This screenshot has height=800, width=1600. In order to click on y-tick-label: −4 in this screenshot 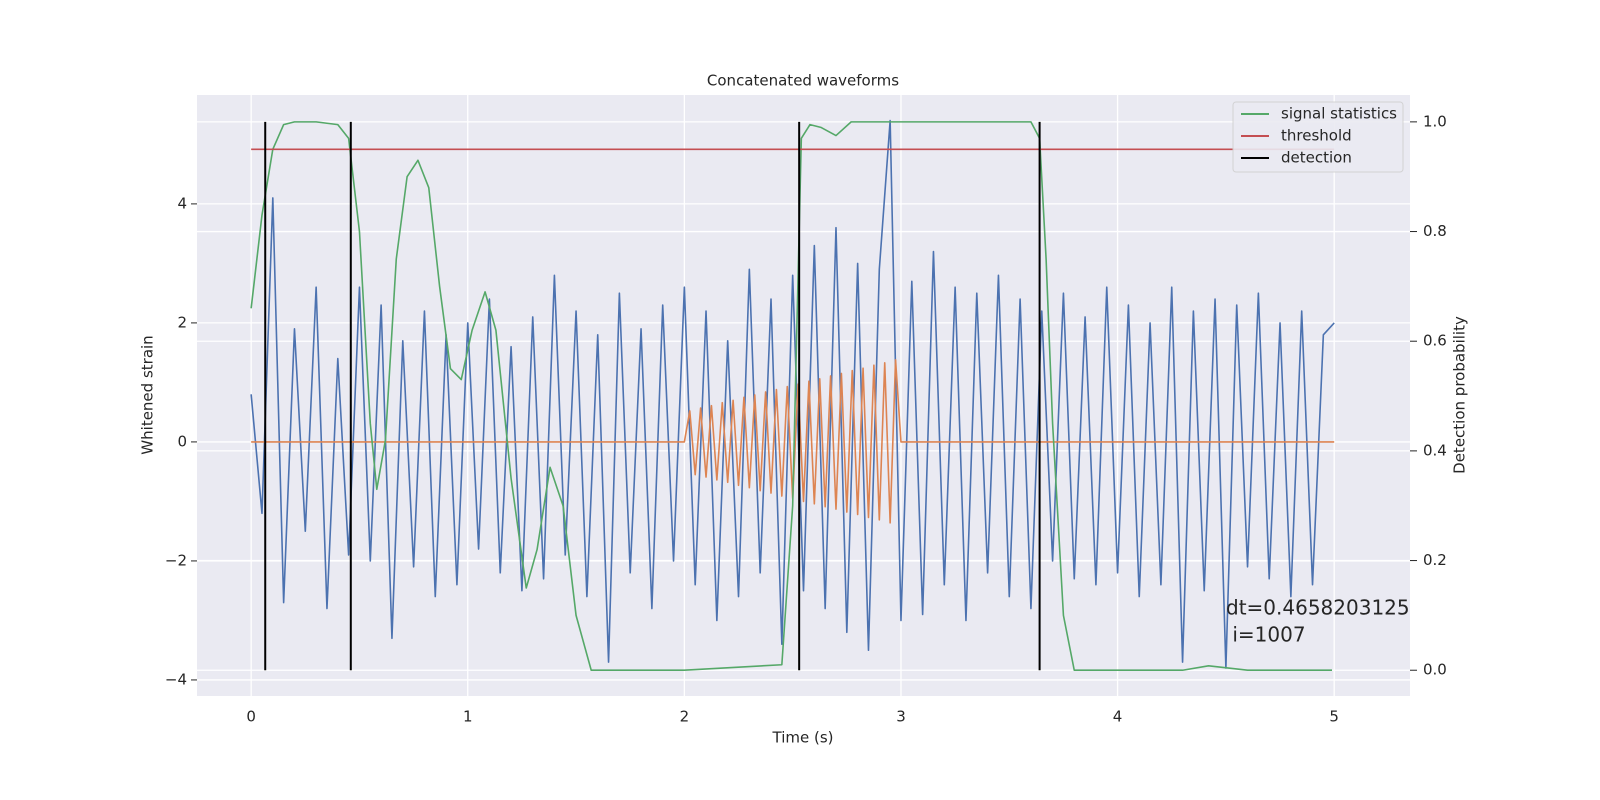, I will do `click(176, 679)`.